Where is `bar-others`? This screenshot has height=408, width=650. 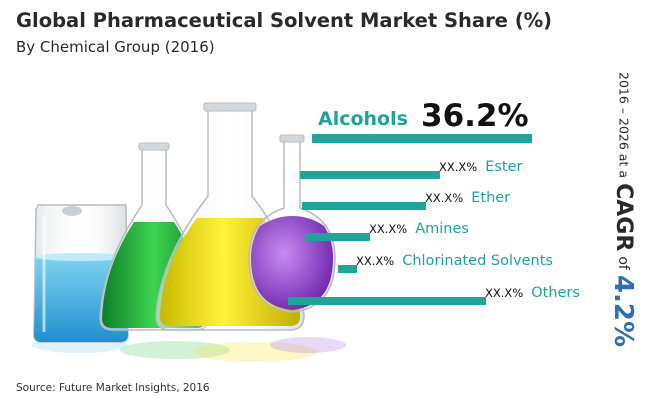
bar-others is located at coordinates (387, 301).